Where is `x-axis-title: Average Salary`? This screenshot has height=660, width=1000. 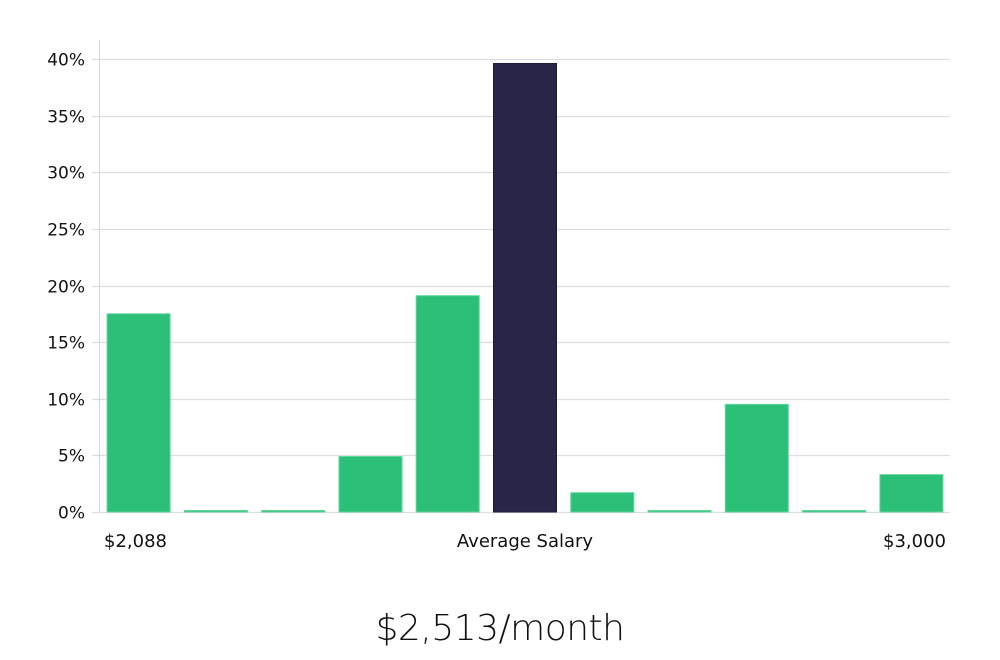
x-axis-title: Average Salary is located at coordinates (525, 541).